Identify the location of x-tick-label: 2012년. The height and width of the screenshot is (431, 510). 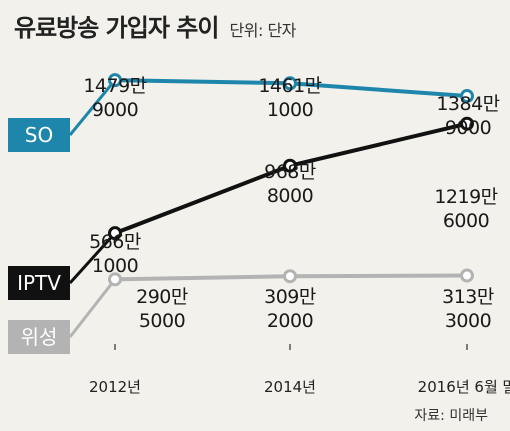
(115, 387).